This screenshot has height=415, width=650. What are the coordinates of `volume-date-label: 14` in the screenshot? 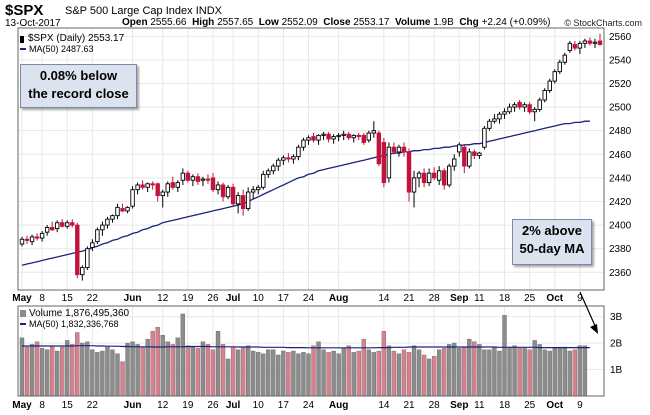 It's located at (384, 405).